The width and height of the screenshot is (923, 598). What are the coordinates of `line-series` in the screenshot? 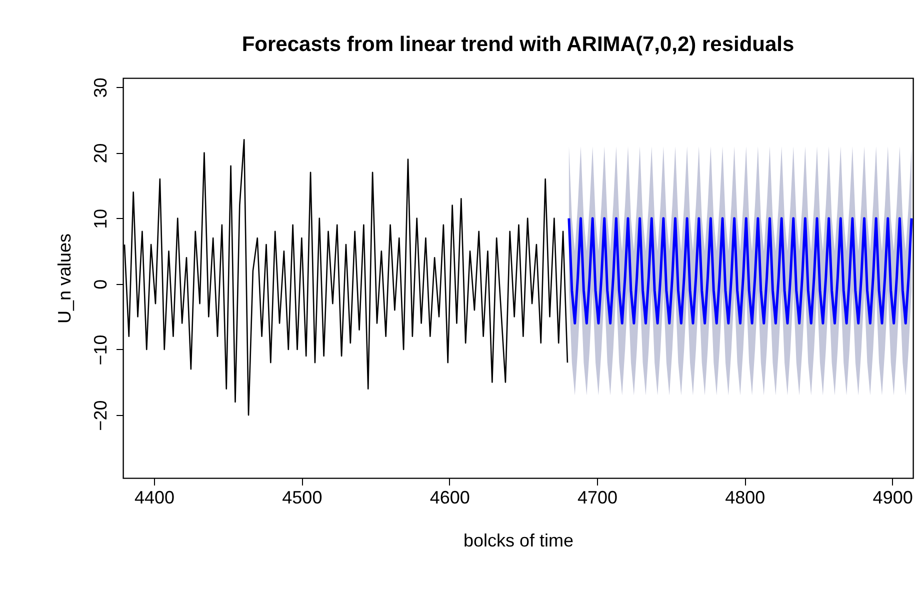 It's located at (740, 270).